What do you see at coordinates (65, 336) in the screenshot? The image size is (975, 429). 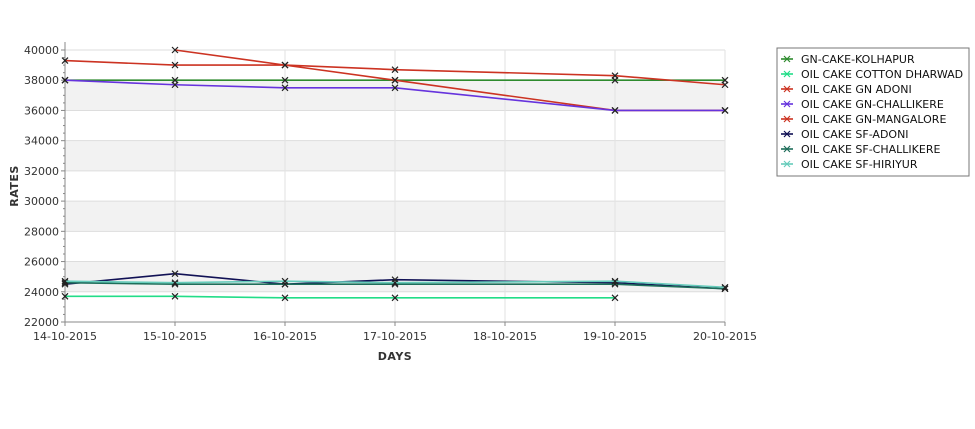 I see `x-tick-label: 14-10-2015` at bounding box center [65, 336].